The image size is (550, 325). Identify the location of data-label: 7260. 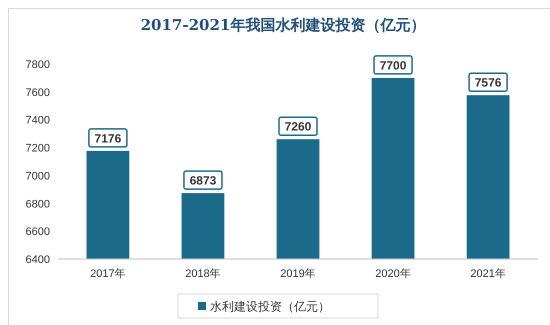
(298, 127).